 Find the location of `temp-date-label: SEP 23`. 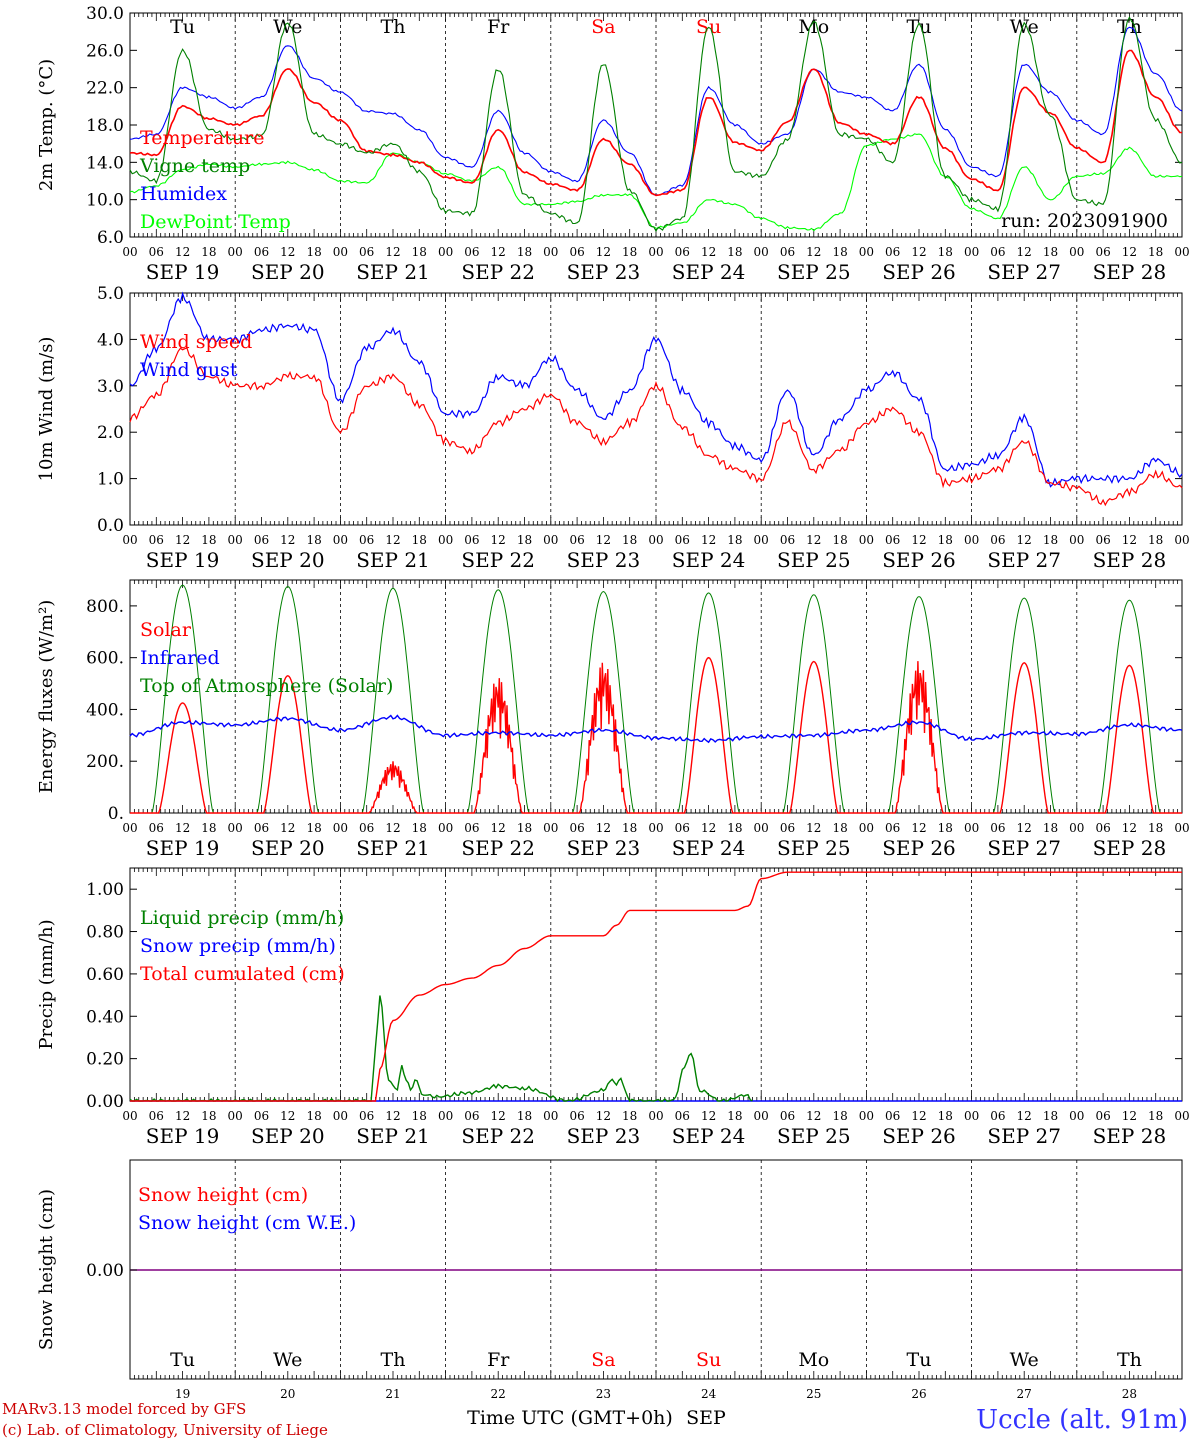

temp-date-label: SEP 23 is located at coordinates (604, 272).